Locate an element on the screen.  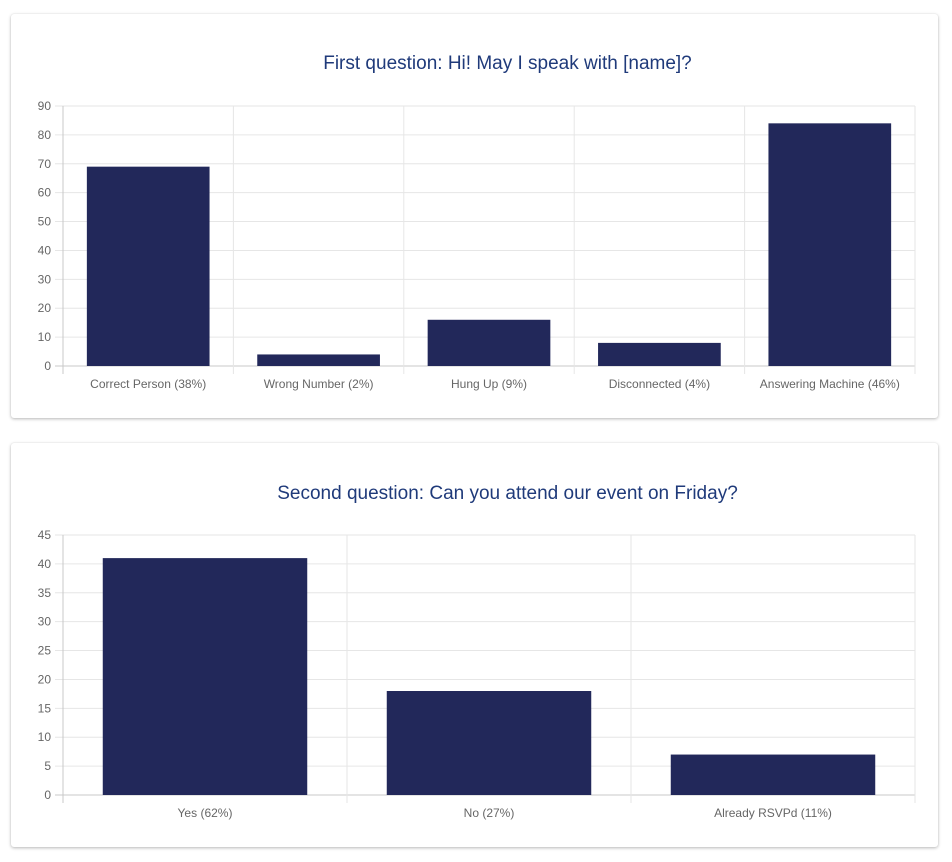
y-tick-label: 35 is located at coordinates (45, 593).